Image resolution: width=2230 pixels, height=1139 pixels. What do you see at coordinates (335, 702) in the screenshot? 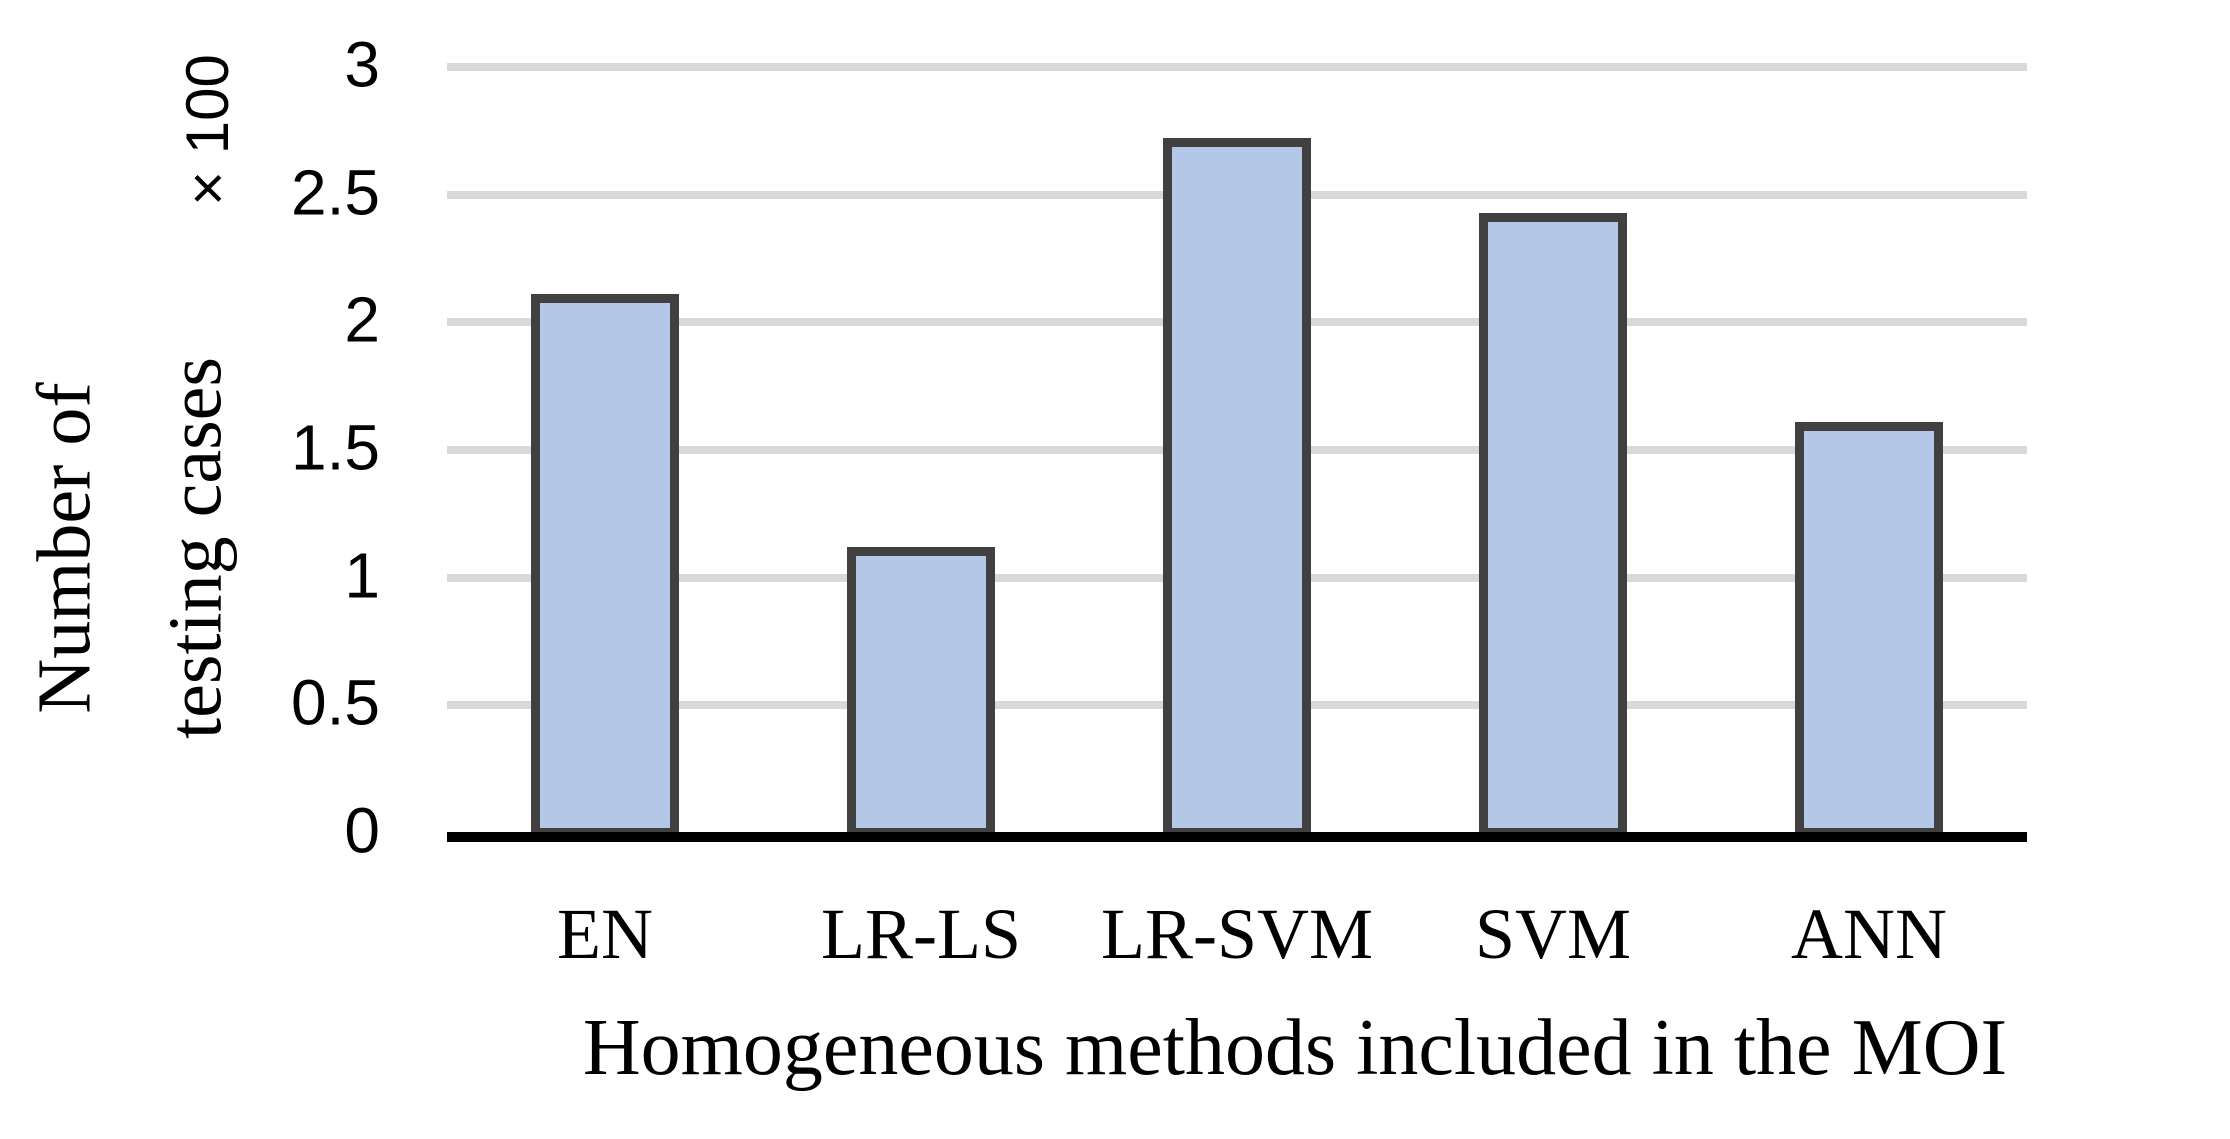
I see `ytick-label-0.5: 0.5` at bounding box center [335, 702].